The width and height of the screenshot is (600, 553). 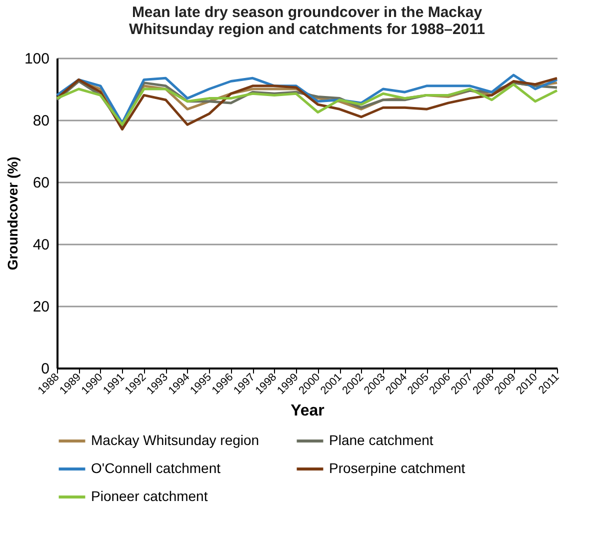 I want to click on x-axis-title: Year, so click(x=307, y=411).